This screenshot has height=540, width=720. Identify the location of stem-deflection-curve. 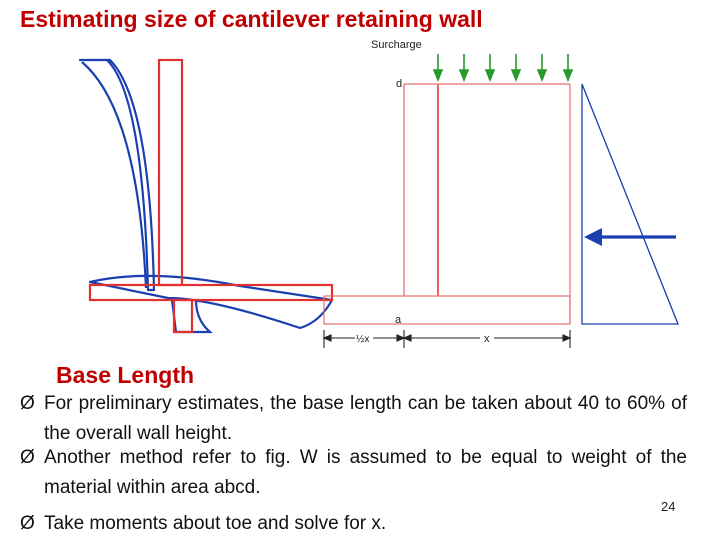
(117, 175).